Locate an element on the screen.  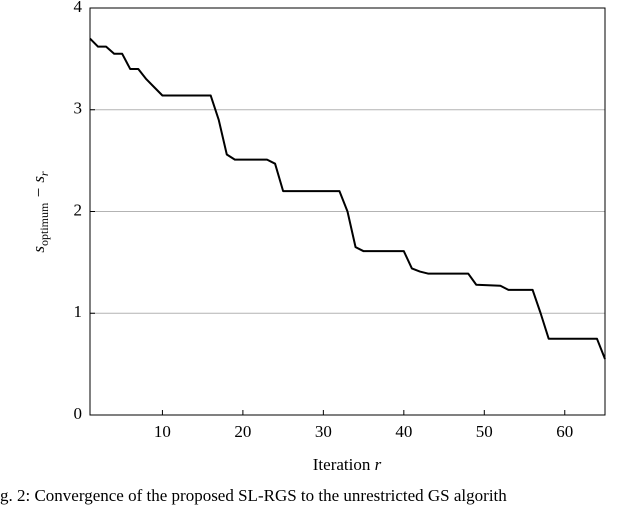
y-tick-label: 0 is located at coordinates (78, 413).